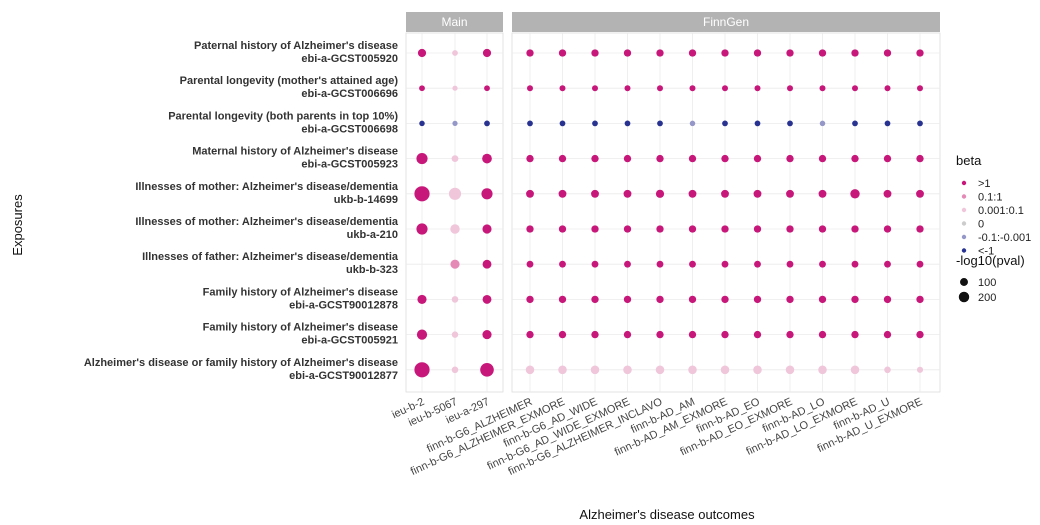 This screenshot has width=1040, height=525. What do you see at coordinates (349, 165) in the screenshot?
I see `exposure-id: ebi-a-GCST005923` at bounding box center [349, 165].